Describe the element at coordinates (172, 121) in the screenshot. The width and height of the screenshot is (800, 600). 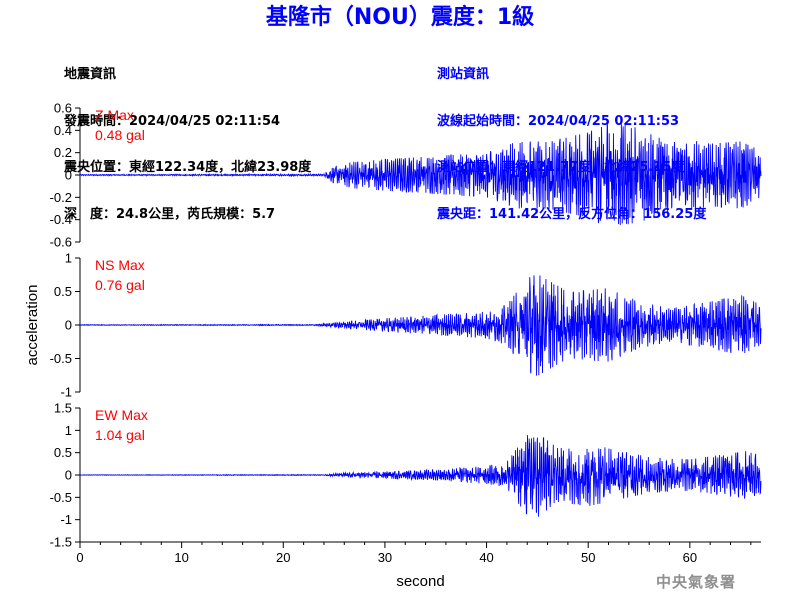
I see `origin-time: 發震時間：2024/04/25 02:11:54` at that location.